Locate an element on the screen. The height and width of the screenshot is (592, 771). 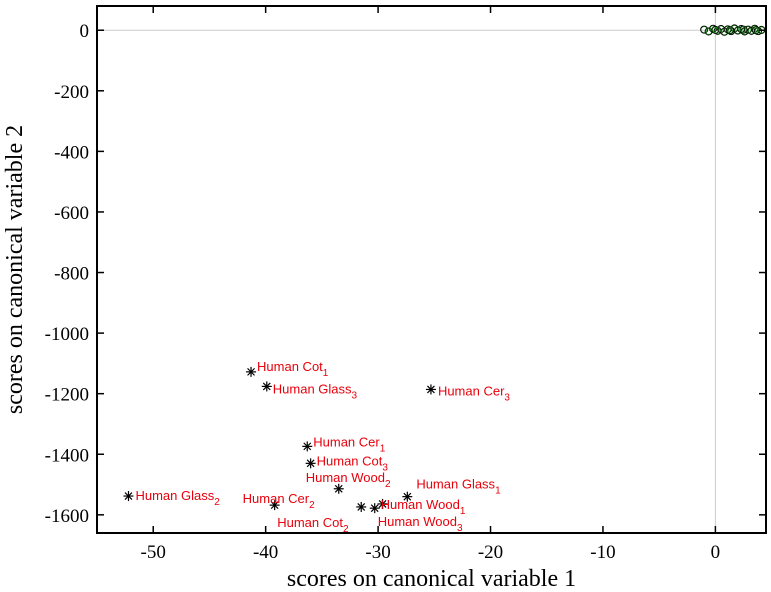
point-label: Human Cot3 is located at coordinates (353, 463).